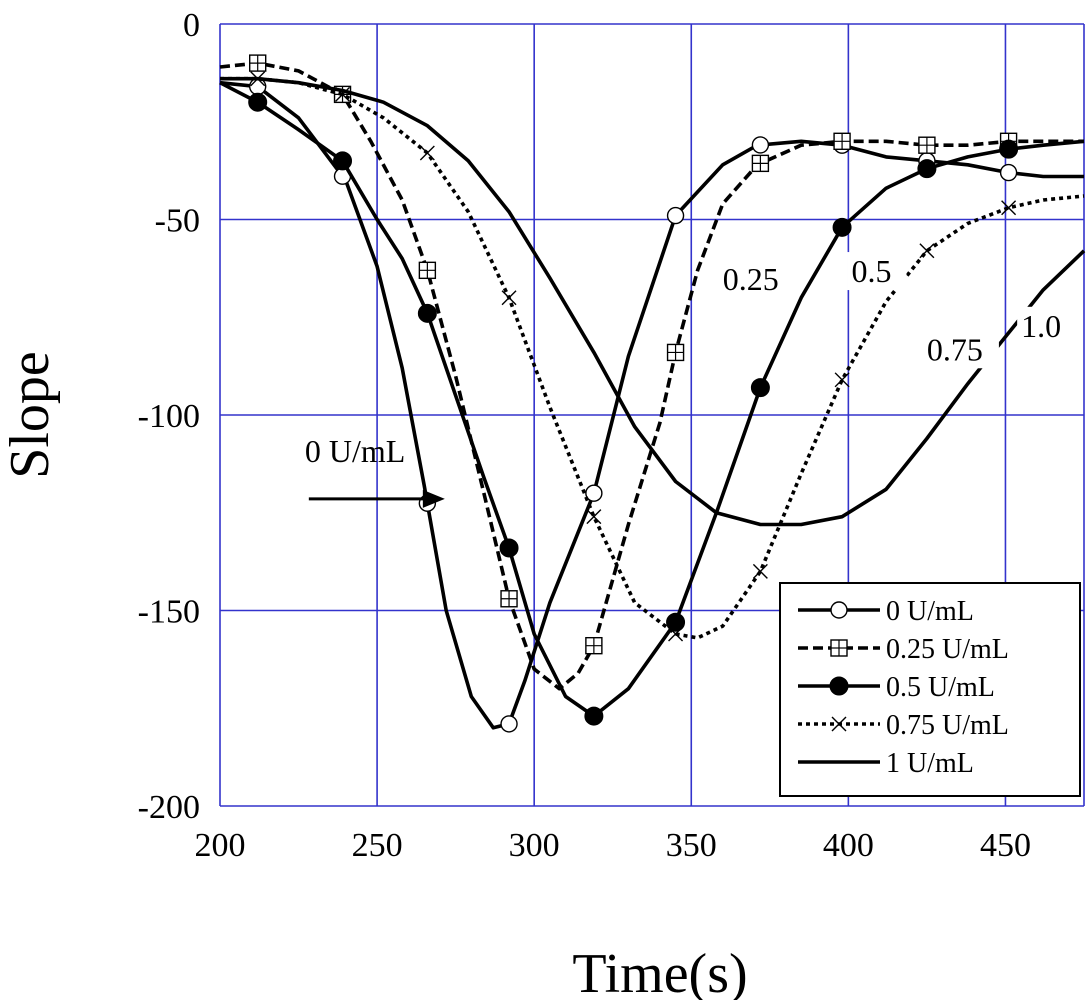 Image resolution: width=1089 pixels, height=1000 pixels. I want to click on legend-entry: 1 U/mL, so click(886, 763).